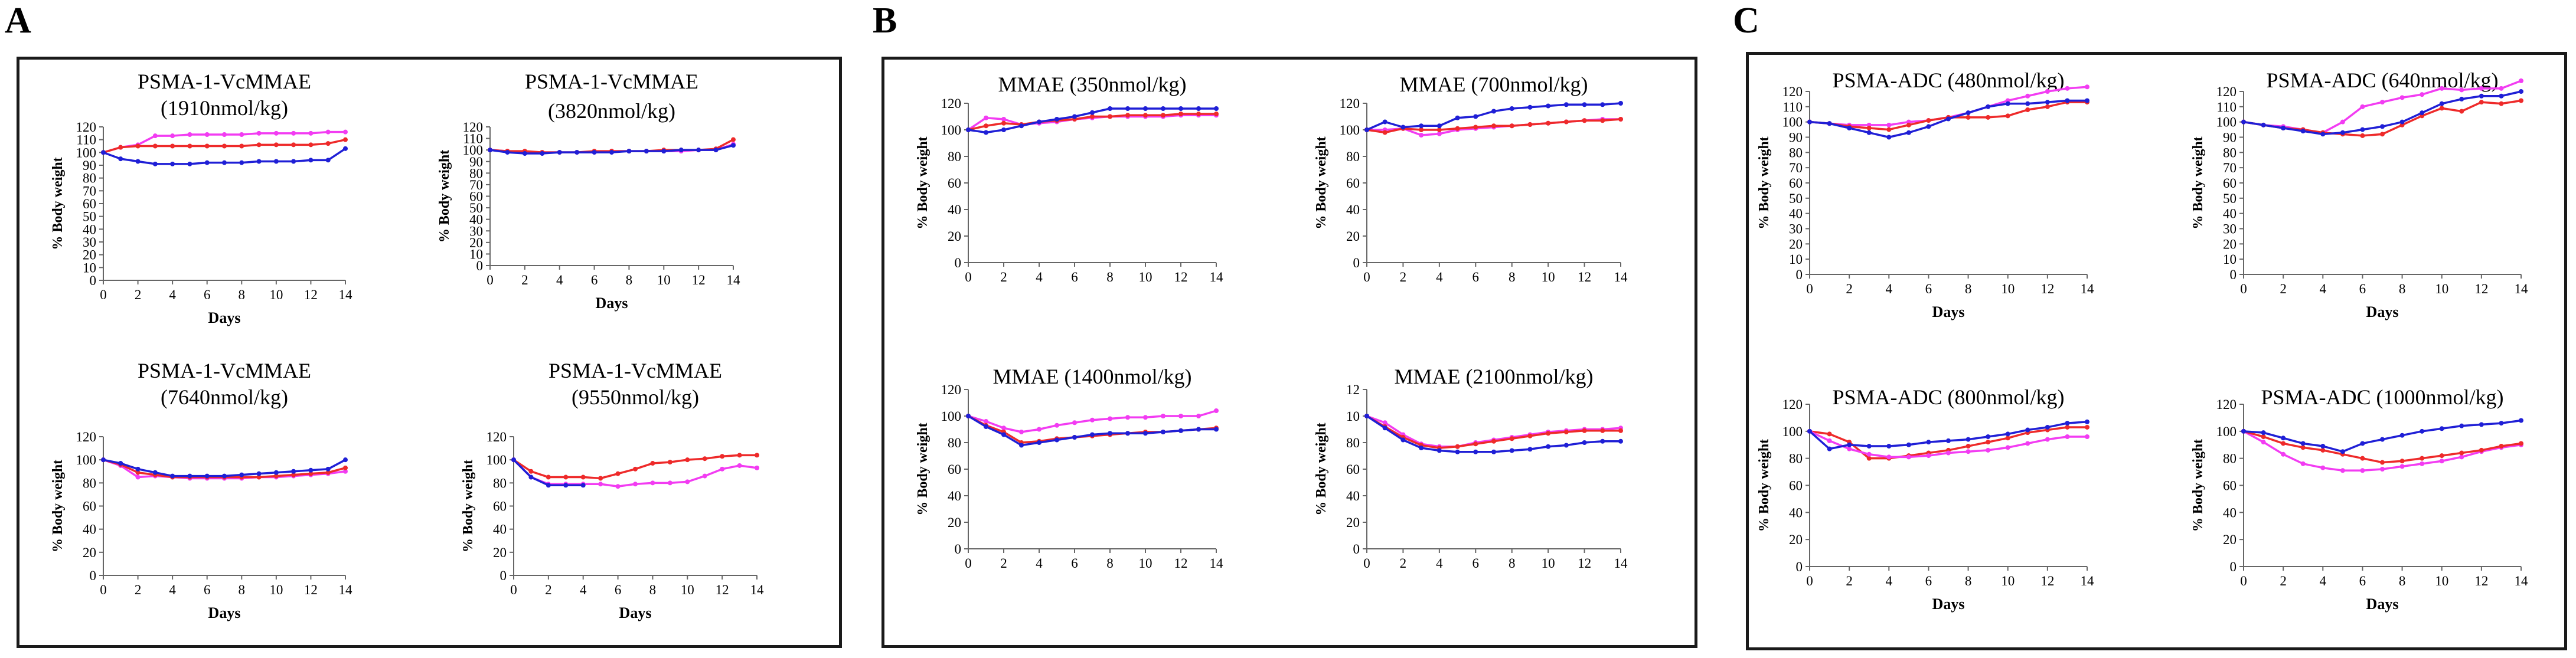 The height and width of the screenshot is (658, 2576). What do you see at coordinates (611, 111) in the screenshot?
I see `chart-title: (3820nmol/kg)` at bounding box center [611, 111].